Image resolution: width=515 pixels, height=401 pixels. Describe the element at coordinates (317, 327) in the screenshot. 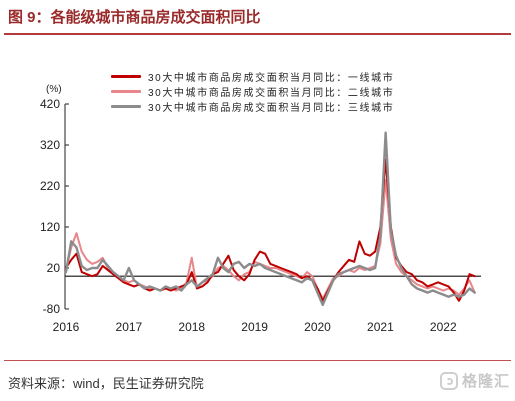

I see `x-tick-label: 2020` at that location.